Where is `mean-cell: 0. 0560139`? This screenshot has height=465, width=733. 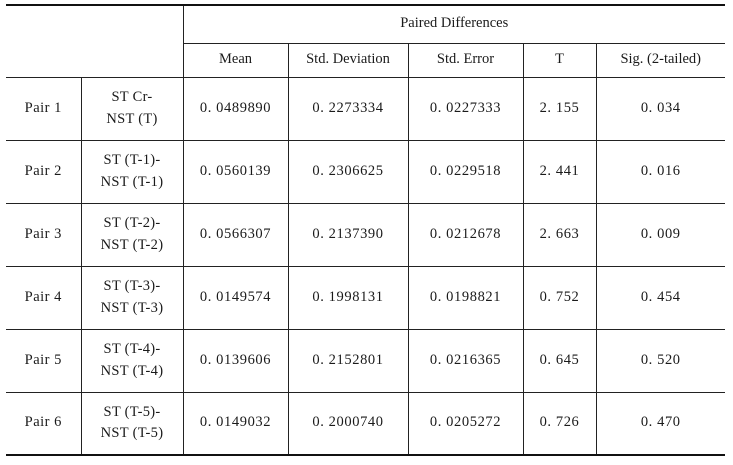
mean-cell: 0. 0560139 is located at coordinates (235, 171).